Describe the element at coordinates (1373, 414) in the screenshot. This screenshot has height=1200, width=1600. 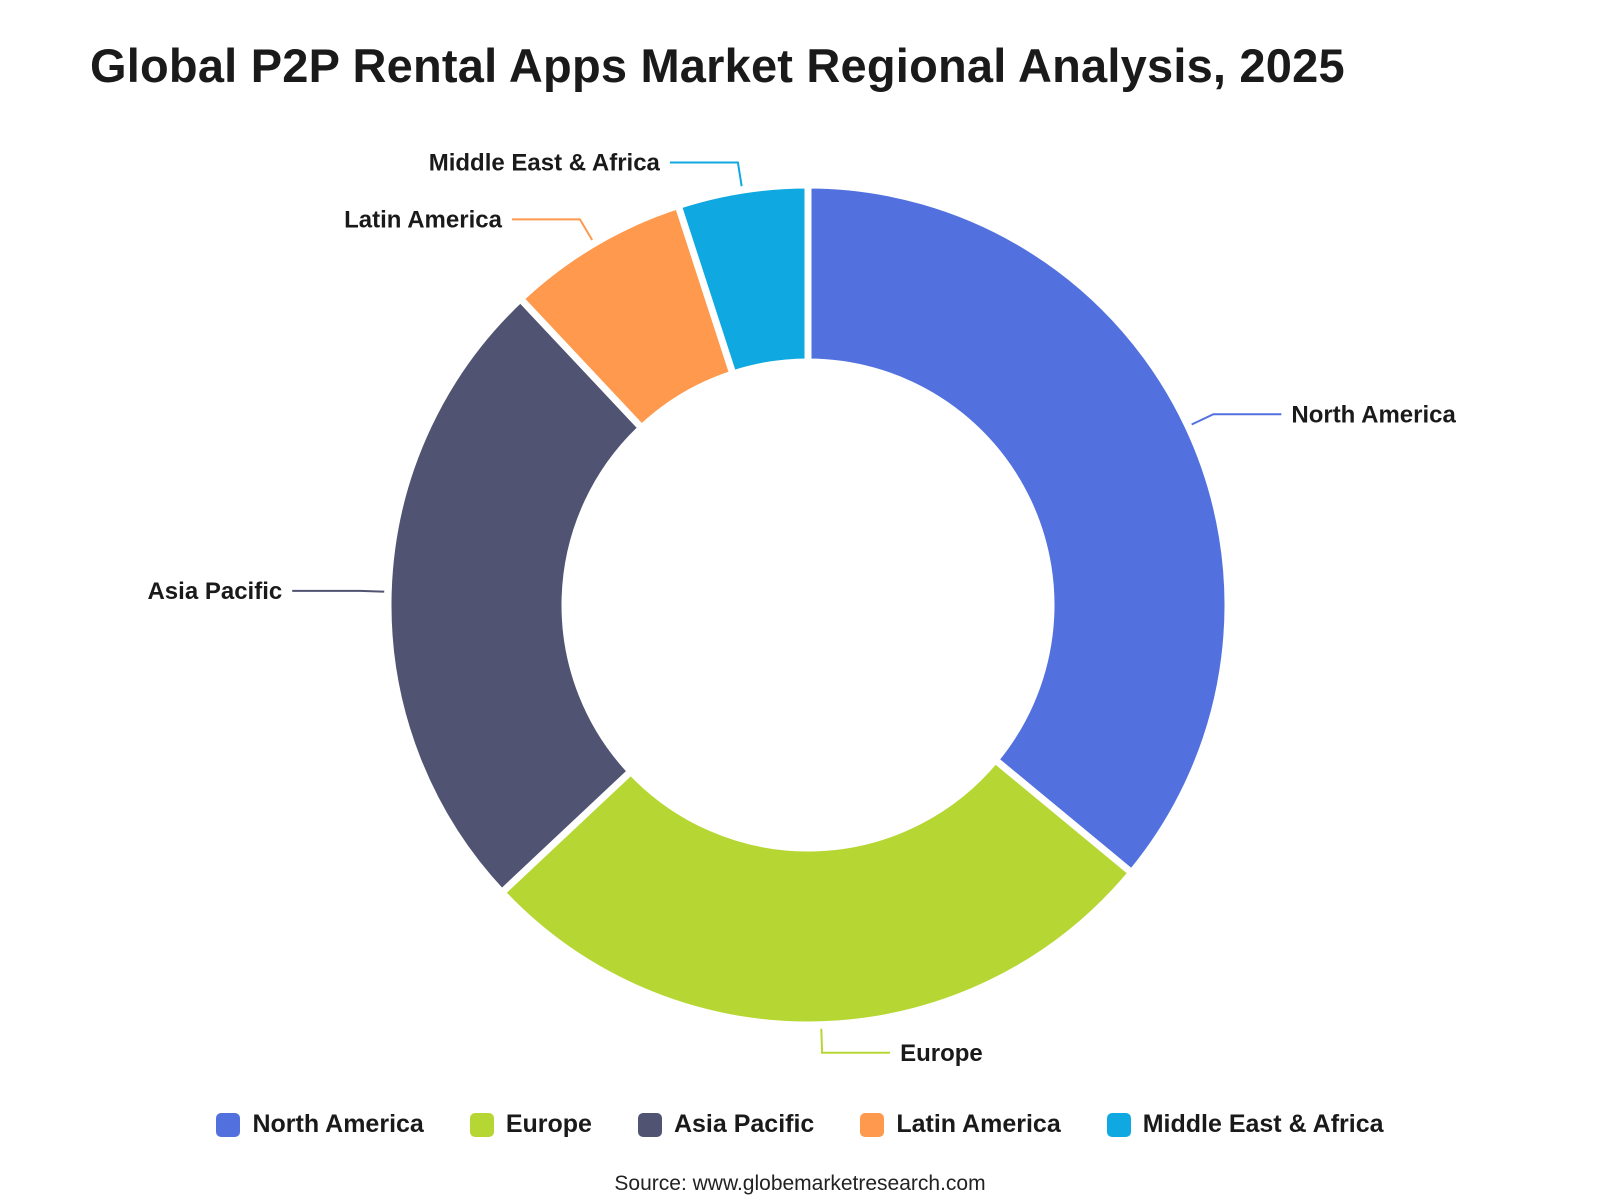
I see `slice-label-north-america: North America` at that location.